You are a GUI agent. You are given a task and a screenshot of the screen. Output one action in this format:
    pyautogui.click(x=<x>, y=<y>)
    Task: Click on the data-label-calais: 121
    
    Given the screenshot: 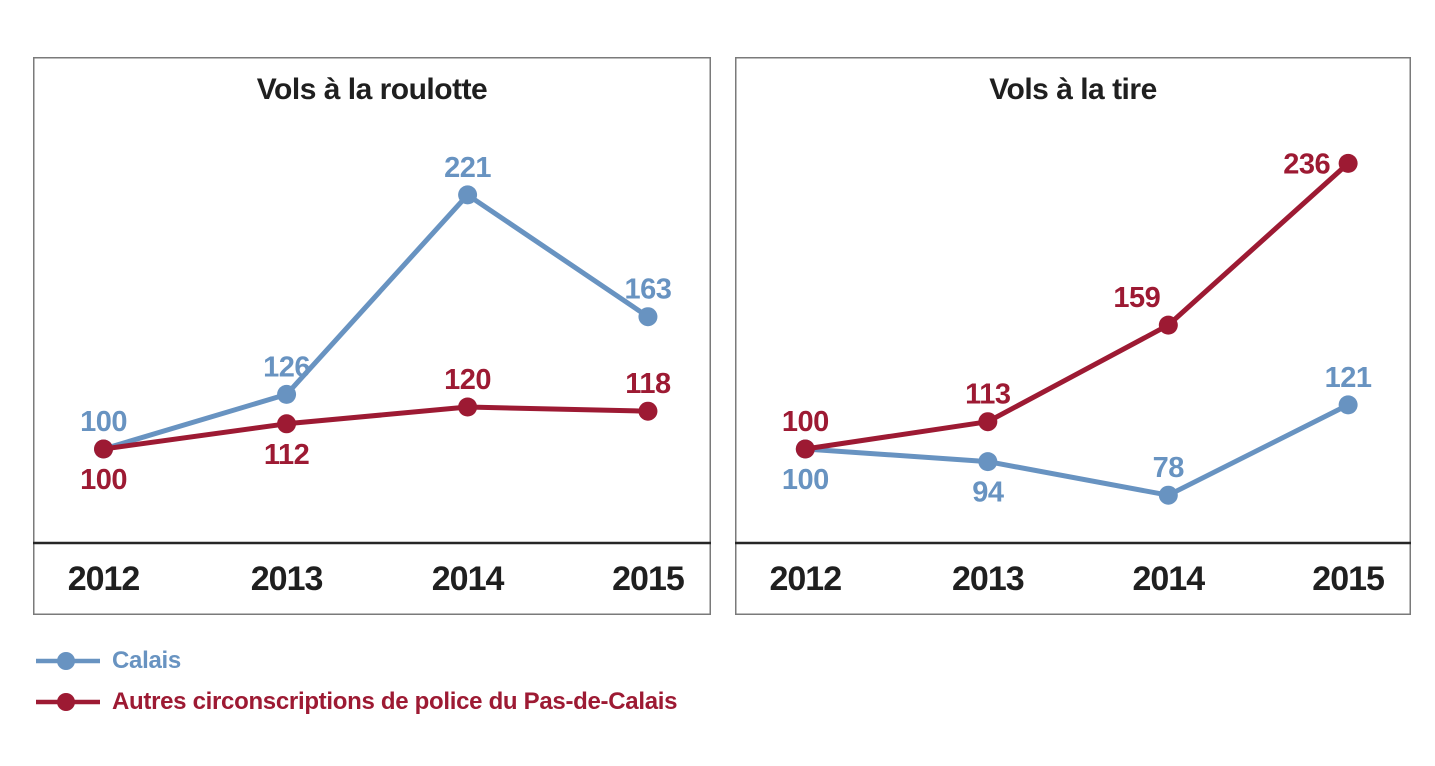 What is the action you would take?
    pyautogui.click(x=1348, y=378)
    